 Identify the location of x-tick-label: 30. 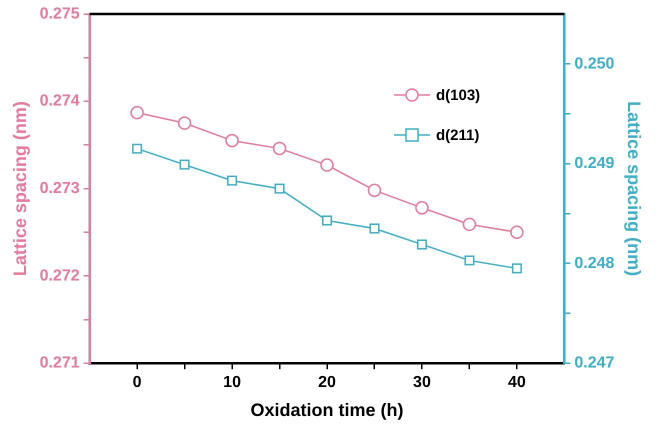
(422, 383).